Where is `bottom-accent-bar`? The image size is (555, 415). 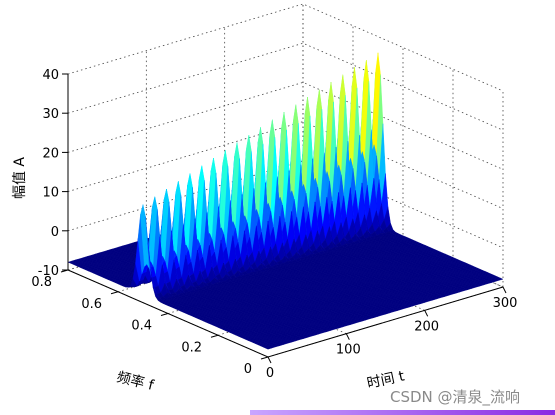 bottom-accent-bar is located at coordinates (402, 412).